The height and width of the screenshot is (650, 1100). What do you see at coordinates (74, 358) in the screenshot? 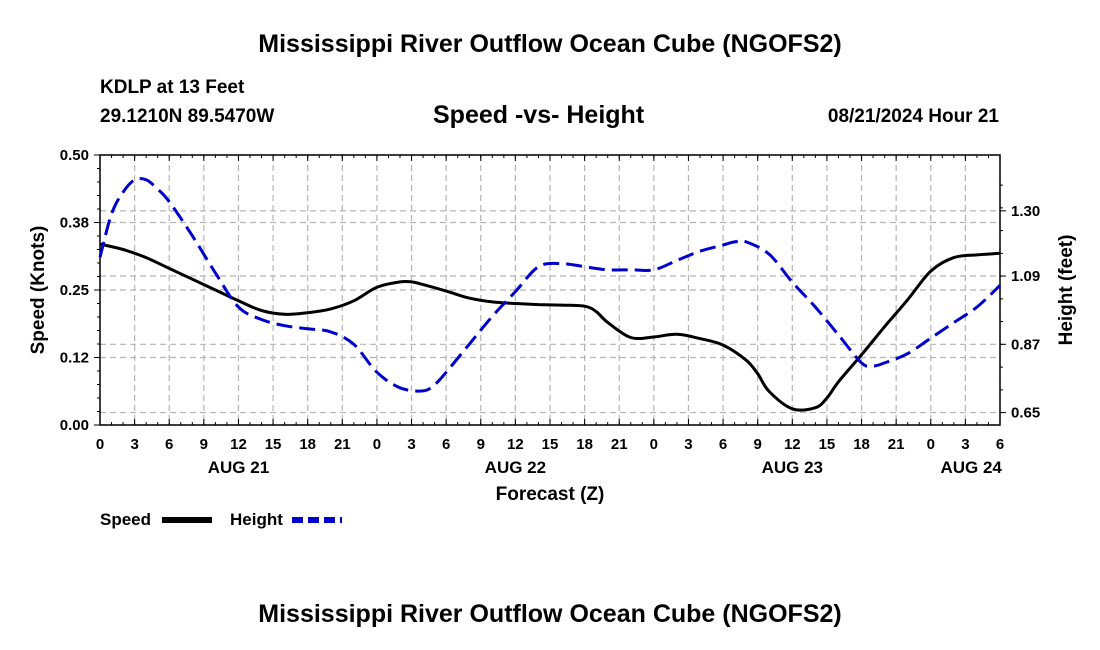
I see `y-left-tick-label: 0.12` at bounding box center [74, 358].